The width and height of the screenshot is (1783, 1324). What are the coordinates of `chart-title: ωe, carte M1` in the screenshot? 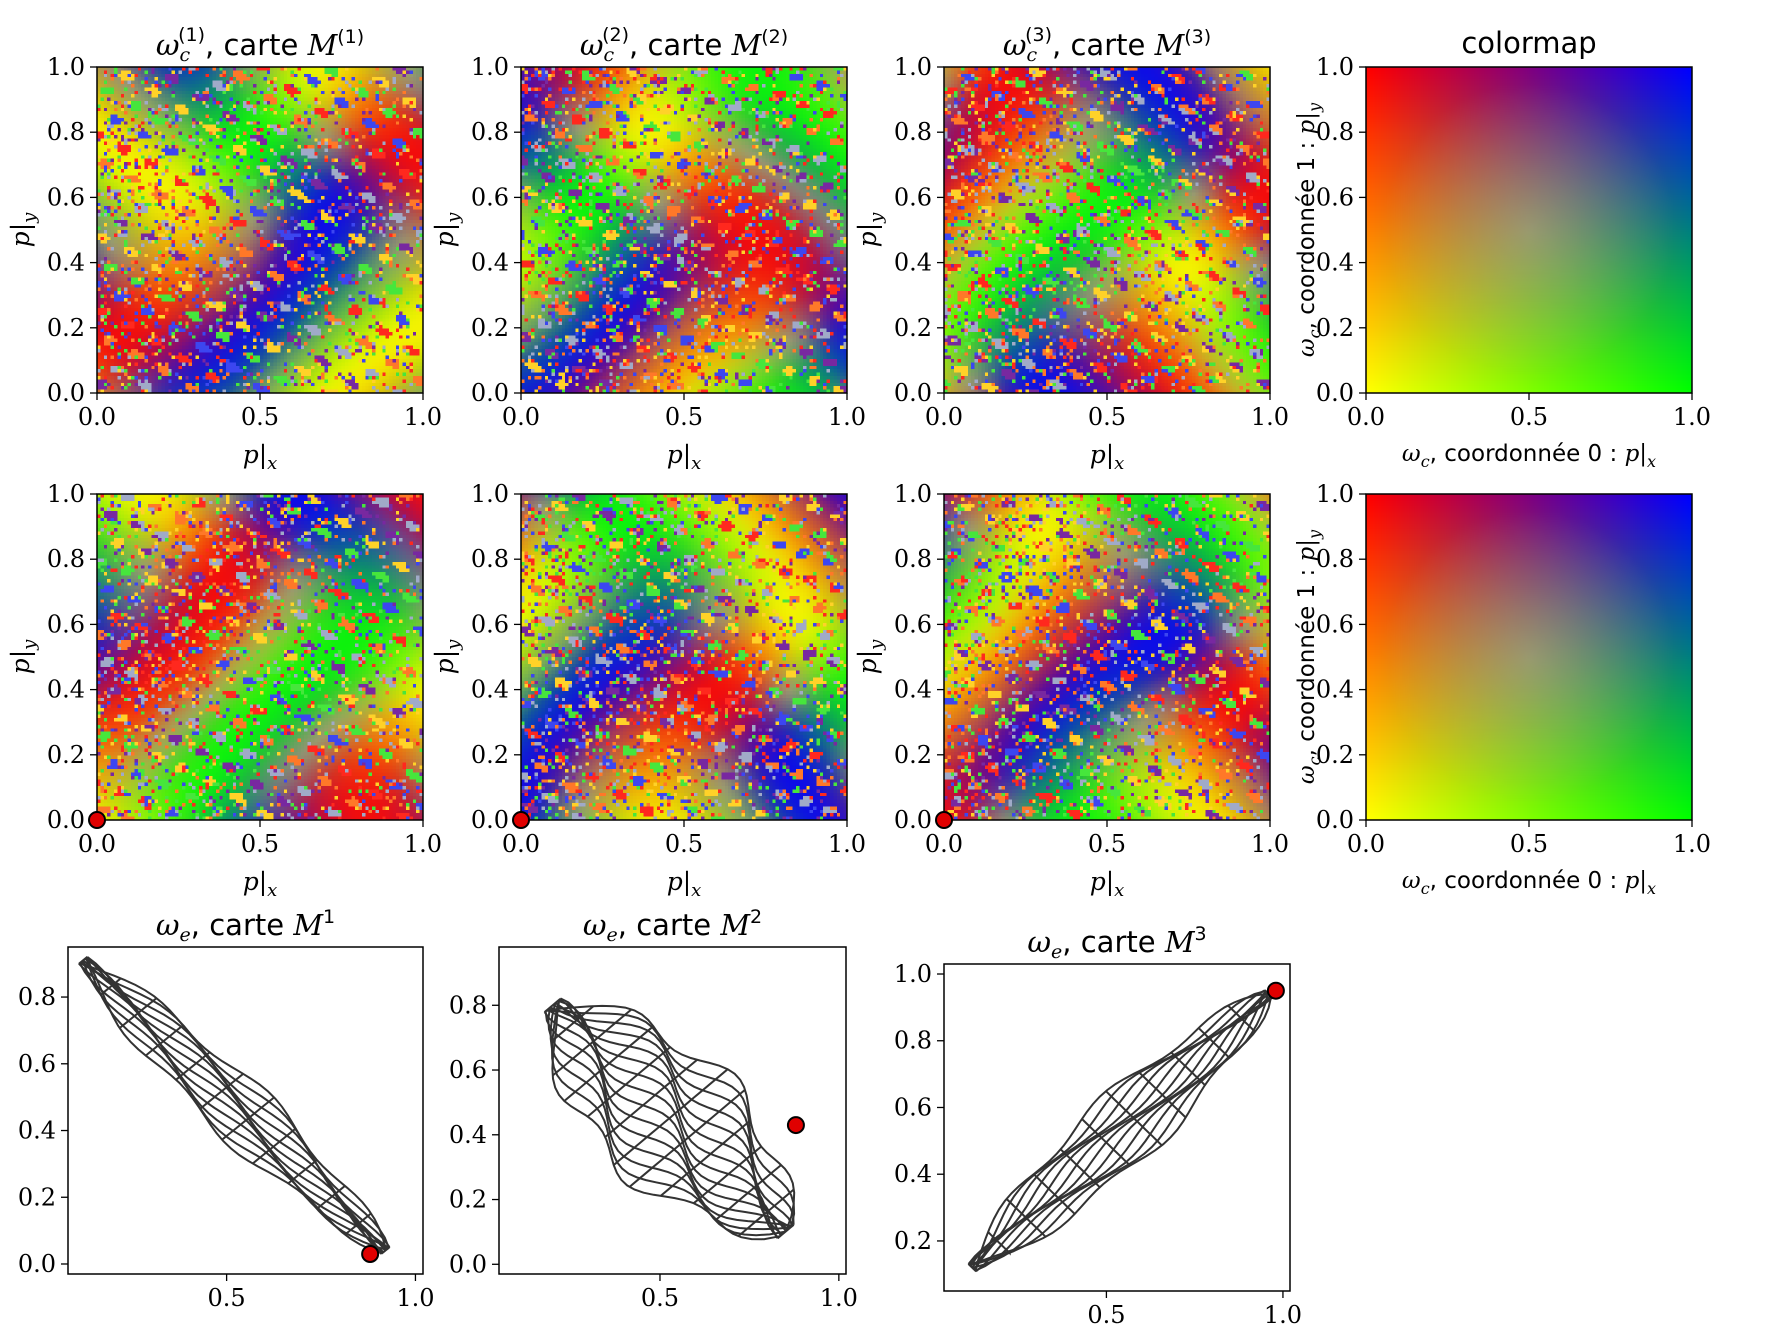 It's located at (245, 926).